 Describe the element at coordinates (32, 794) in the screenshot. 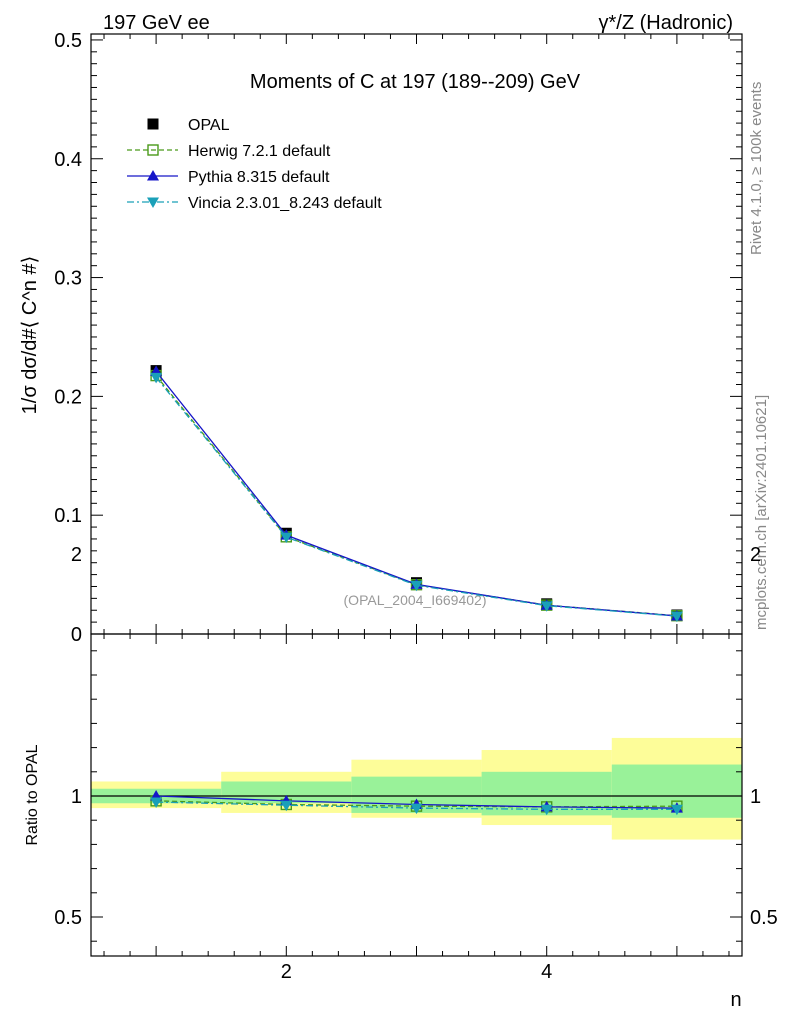

I see `ratio-y-axis-label: Ratio to OPAL` at that location.